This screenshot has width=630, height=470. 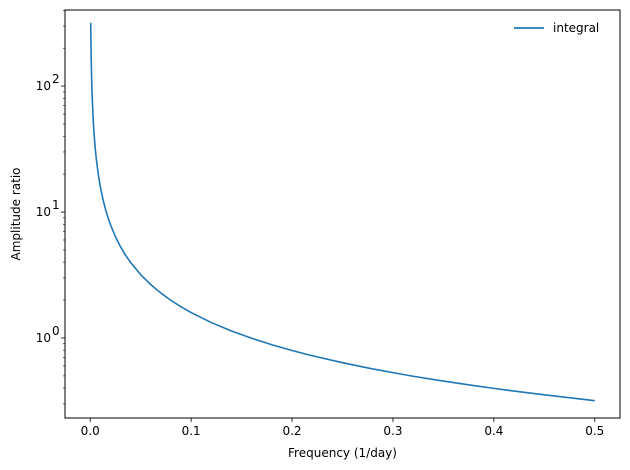 What do you see at coordinates (576, 28) in the screenshot?
I see `legend-label-integral: integral` at bounding box center [576, 28].